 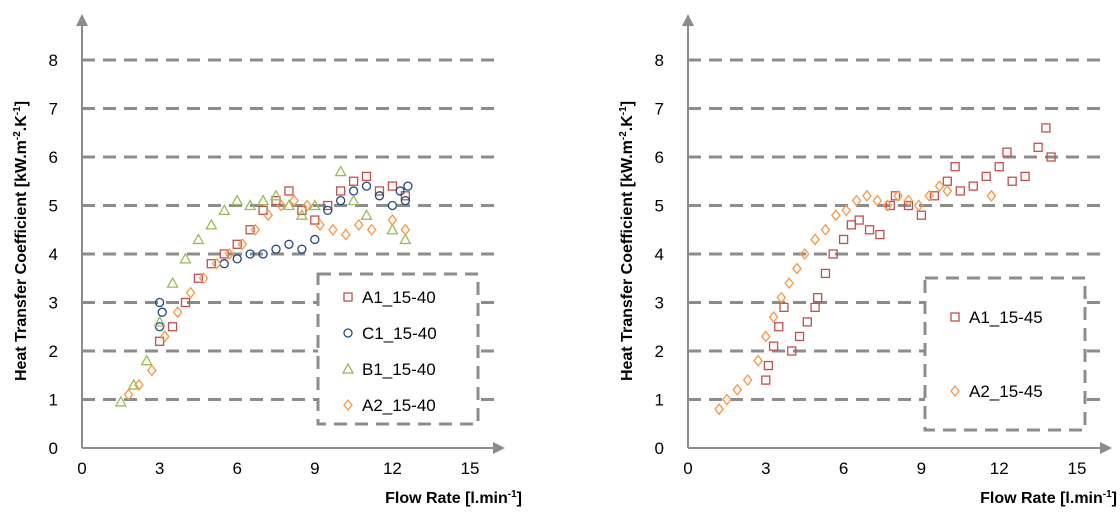 I want to click on x-tick-label: 15, so click(x=1077, y=468).